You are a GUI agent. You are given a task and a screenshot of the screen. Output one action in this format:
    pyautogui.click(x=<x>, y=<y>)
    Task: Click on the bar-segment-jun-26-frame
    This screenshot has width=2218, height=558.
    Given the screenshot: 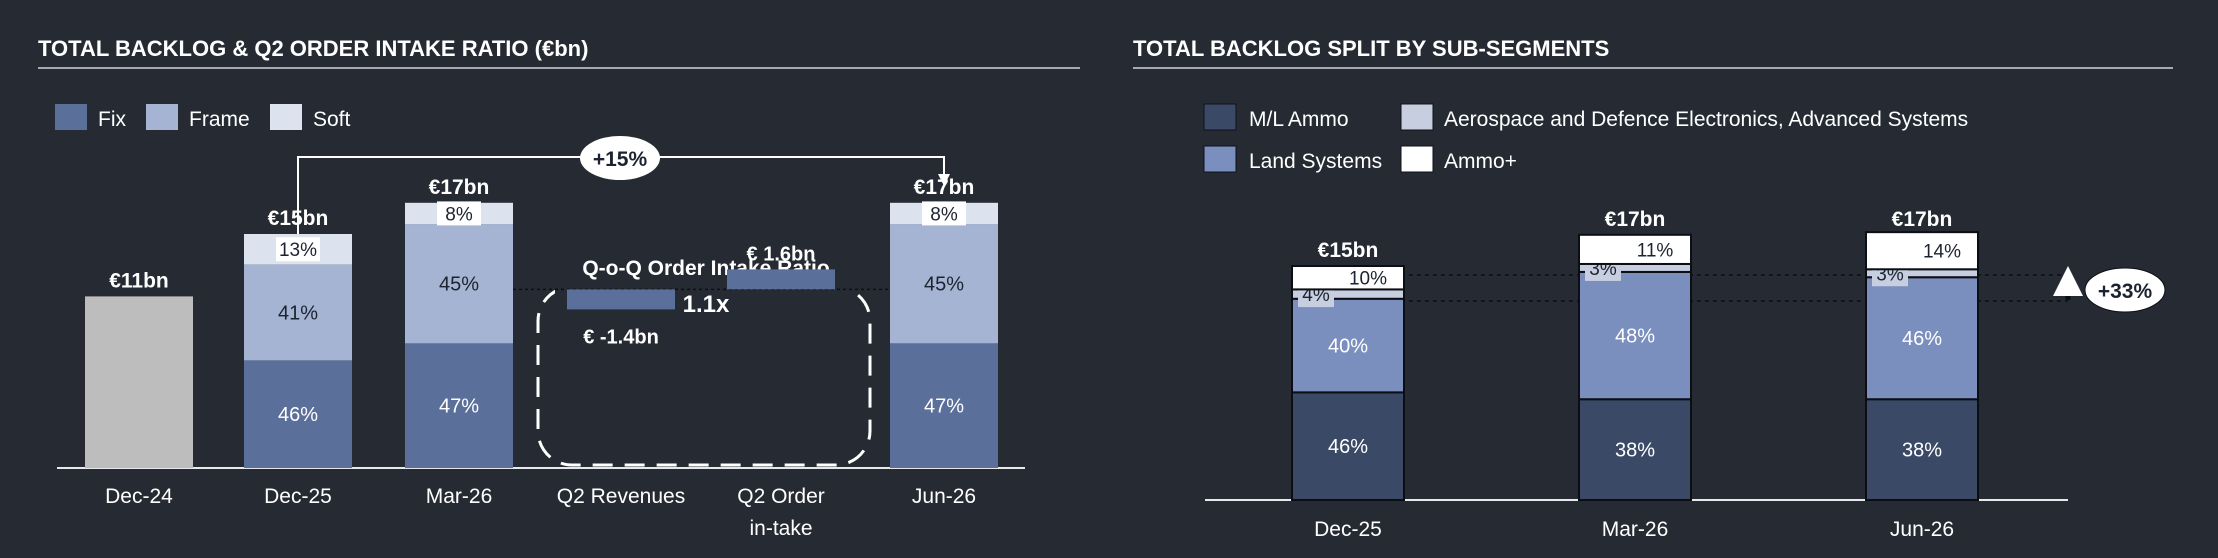 What is the action you would take?
    pyautogui.click(x=944, y=284)
    